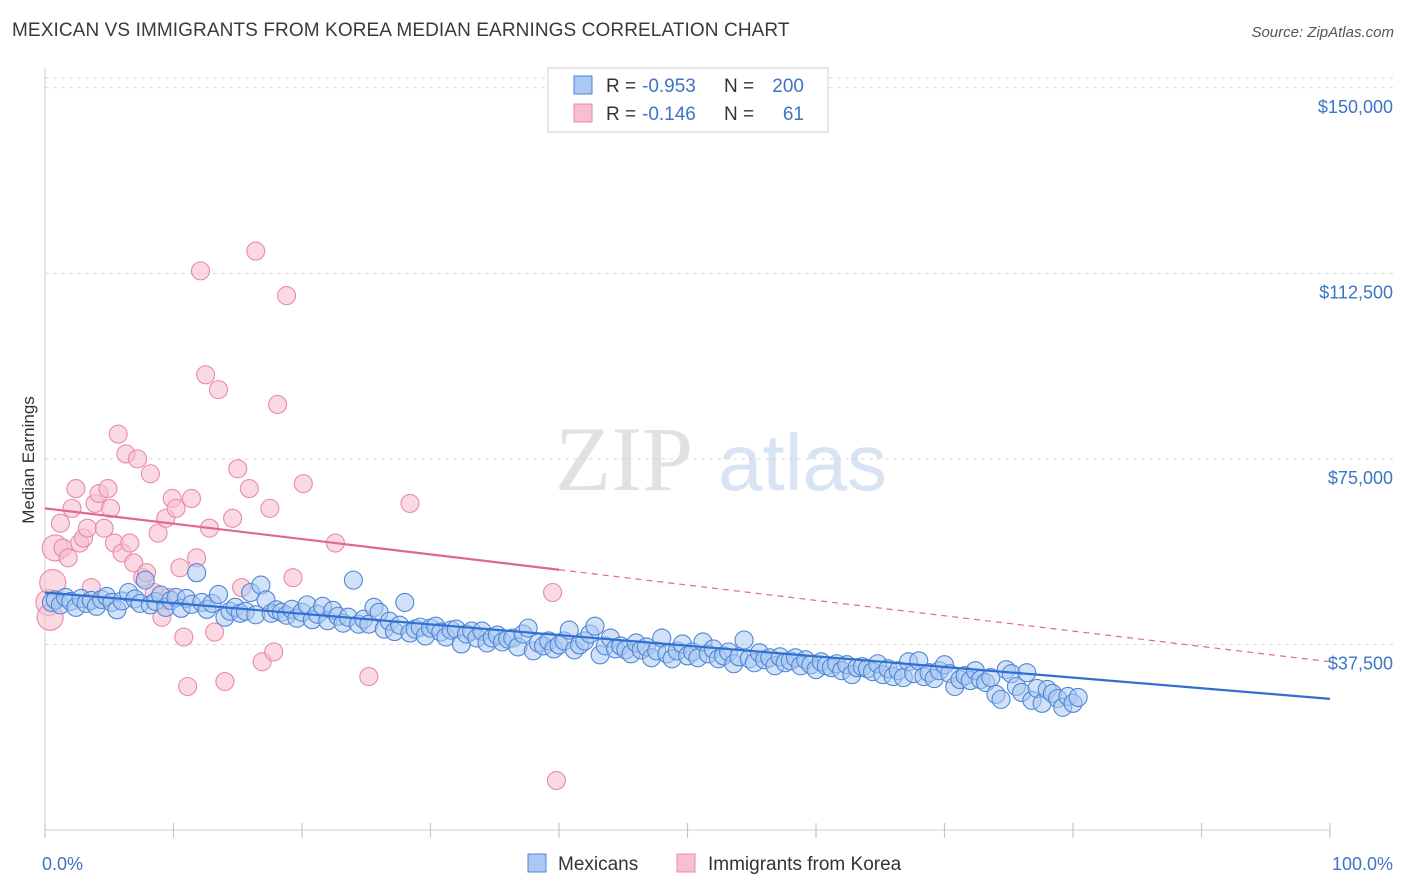  I want to click on y-tick-label-75000: $75,000, so click(1360, 478).